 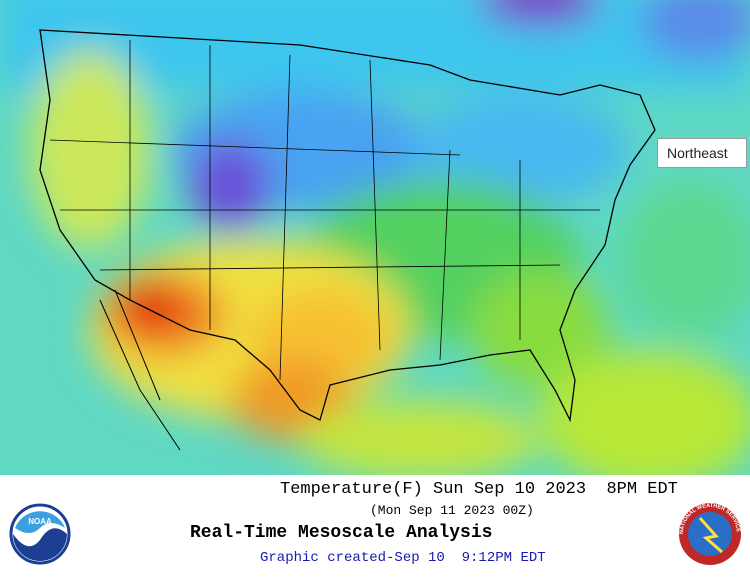 I want to click on region-tooltip: Northeast, so click(x=702, y=153).